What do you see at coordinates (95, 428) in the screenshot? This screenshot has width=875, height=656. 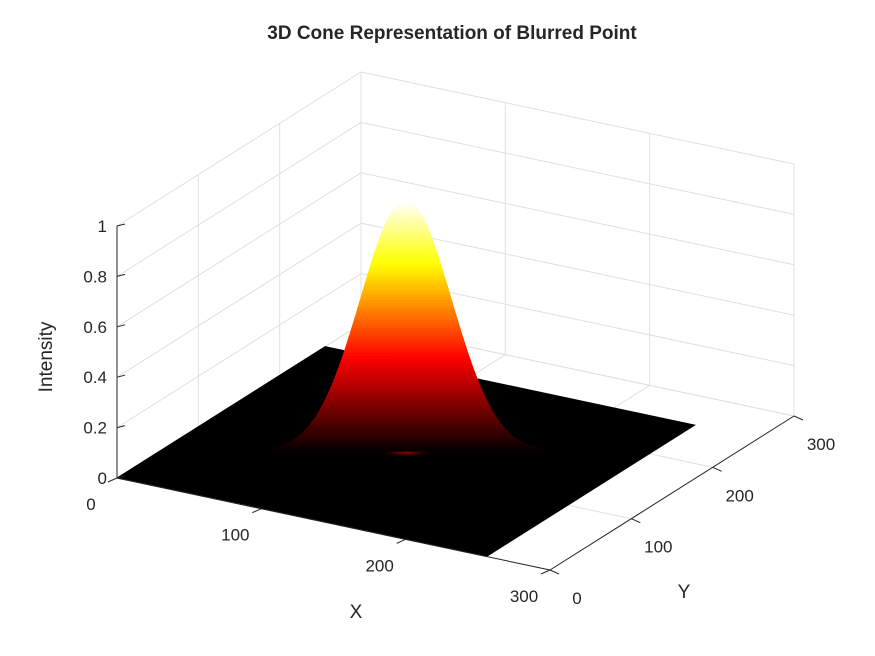 I see `z-tick-label: 0.2` at bounding box center [95, 428].